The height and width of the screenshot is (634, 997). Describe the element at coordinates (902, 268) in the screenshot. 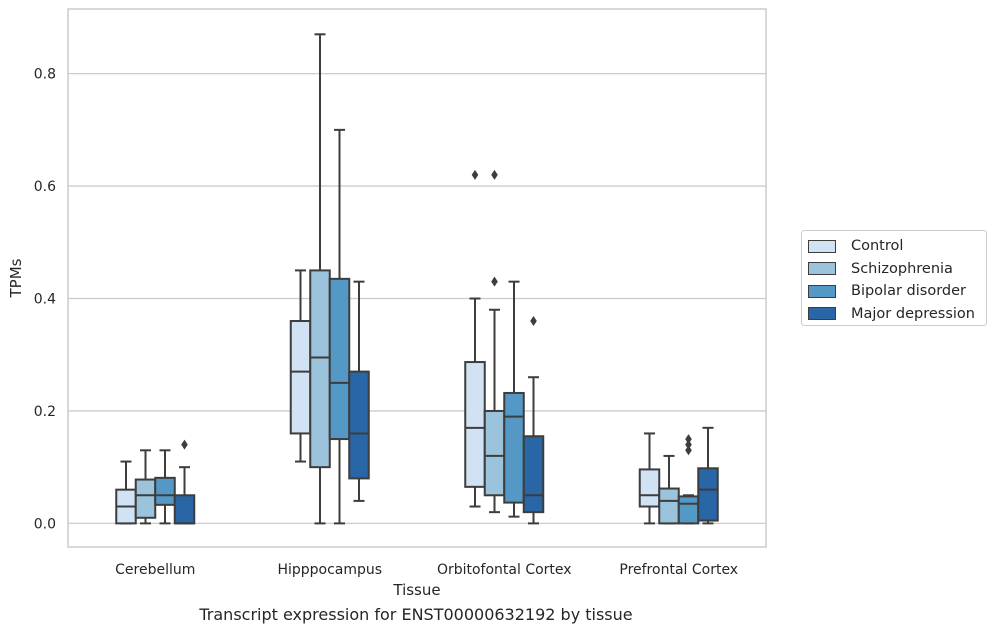

I see `legend-label: Schizophrenia` at that location.